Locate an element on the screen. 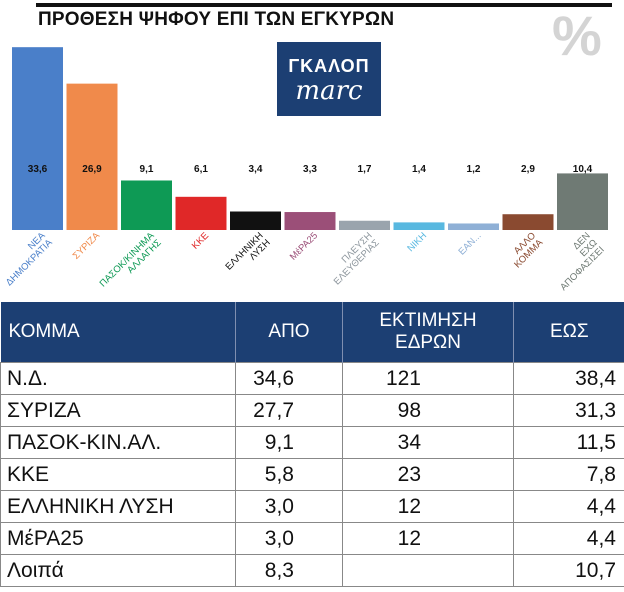  category-label: ΝΙΚΗ is located at coordinates (417, 242).